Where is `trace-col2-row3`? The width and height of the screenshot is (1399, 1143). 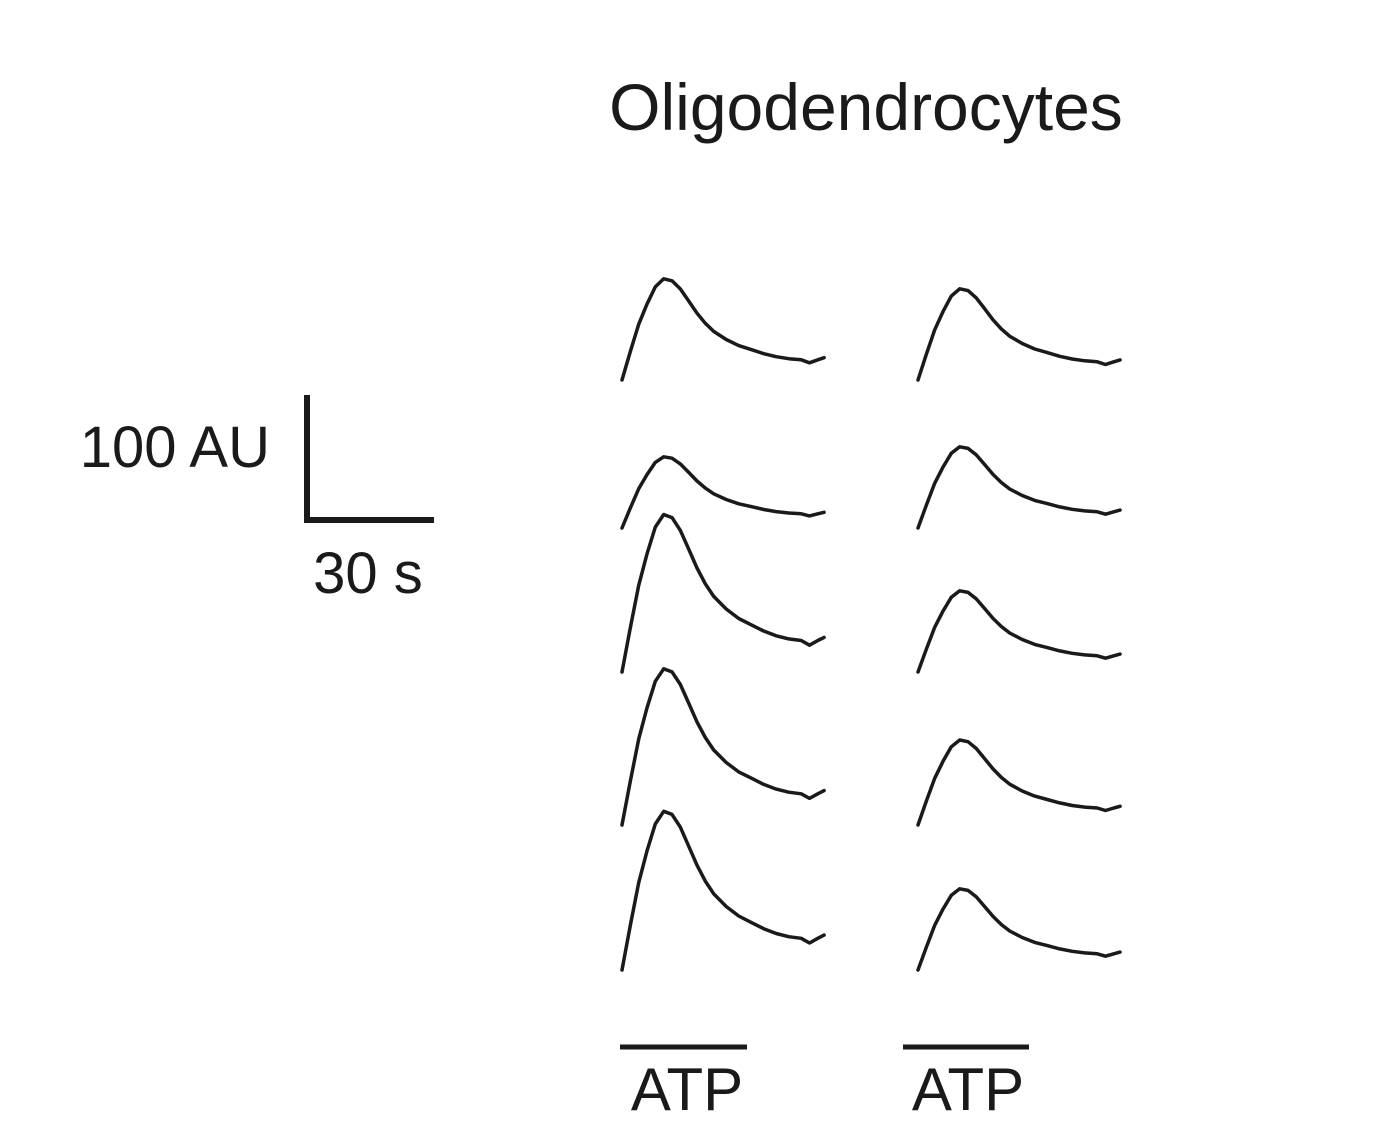
trace-col2-row3 is located at coordinates (1019, 631).